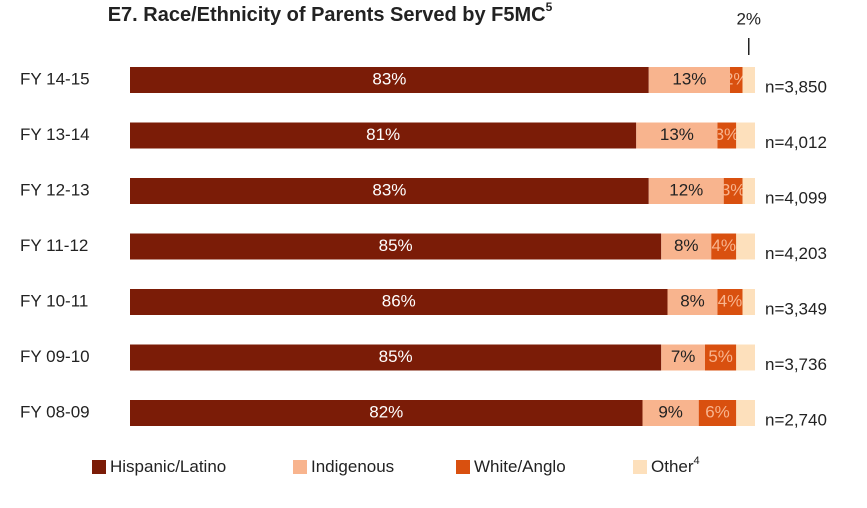 Image resolution: width=867 pixels, height=508 pixels. I want to click on value-label: 82%, so click(386, 411).